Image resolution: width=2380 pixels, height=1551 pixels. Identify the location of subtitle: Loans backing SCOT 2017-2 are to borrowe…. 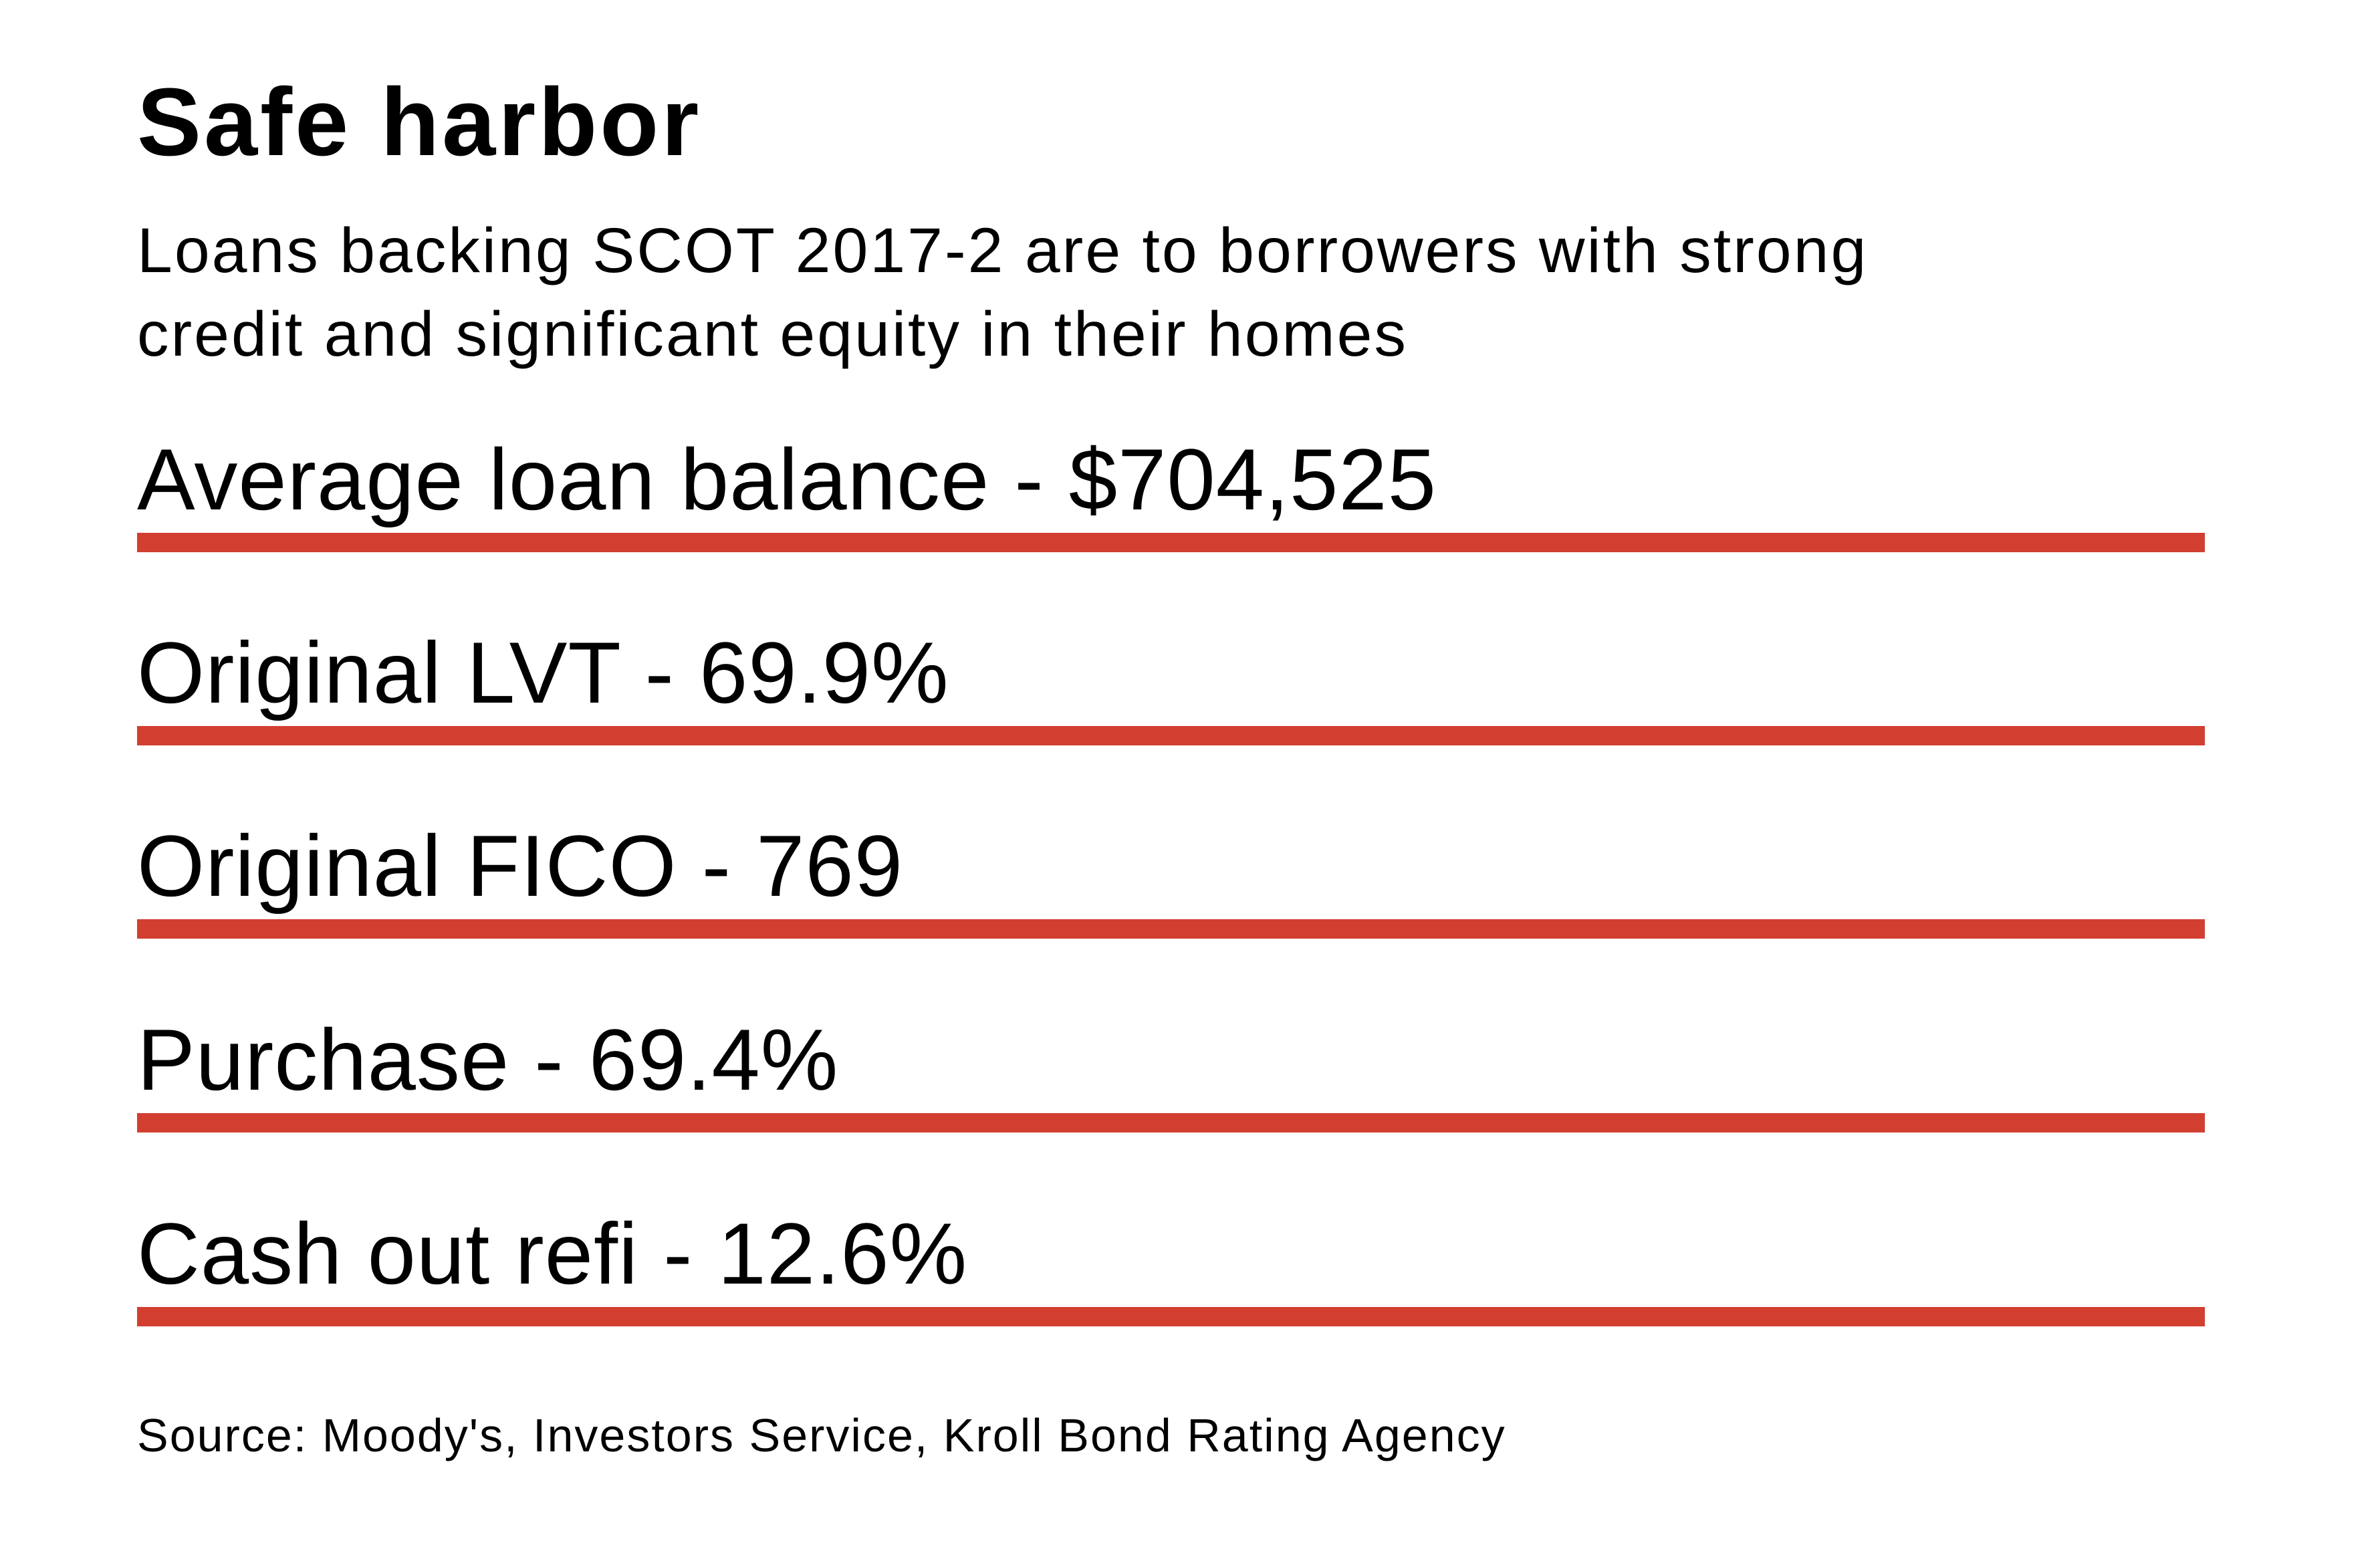
(1002, 292).